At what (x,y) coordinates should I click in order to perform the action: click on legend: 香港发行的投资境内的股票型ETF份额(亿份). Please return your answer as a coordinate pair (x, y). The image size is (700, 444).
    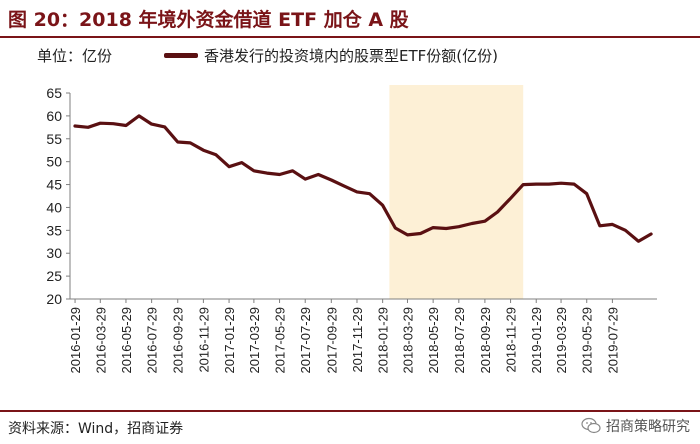
    Looking at the image, I should click on (331, 55).